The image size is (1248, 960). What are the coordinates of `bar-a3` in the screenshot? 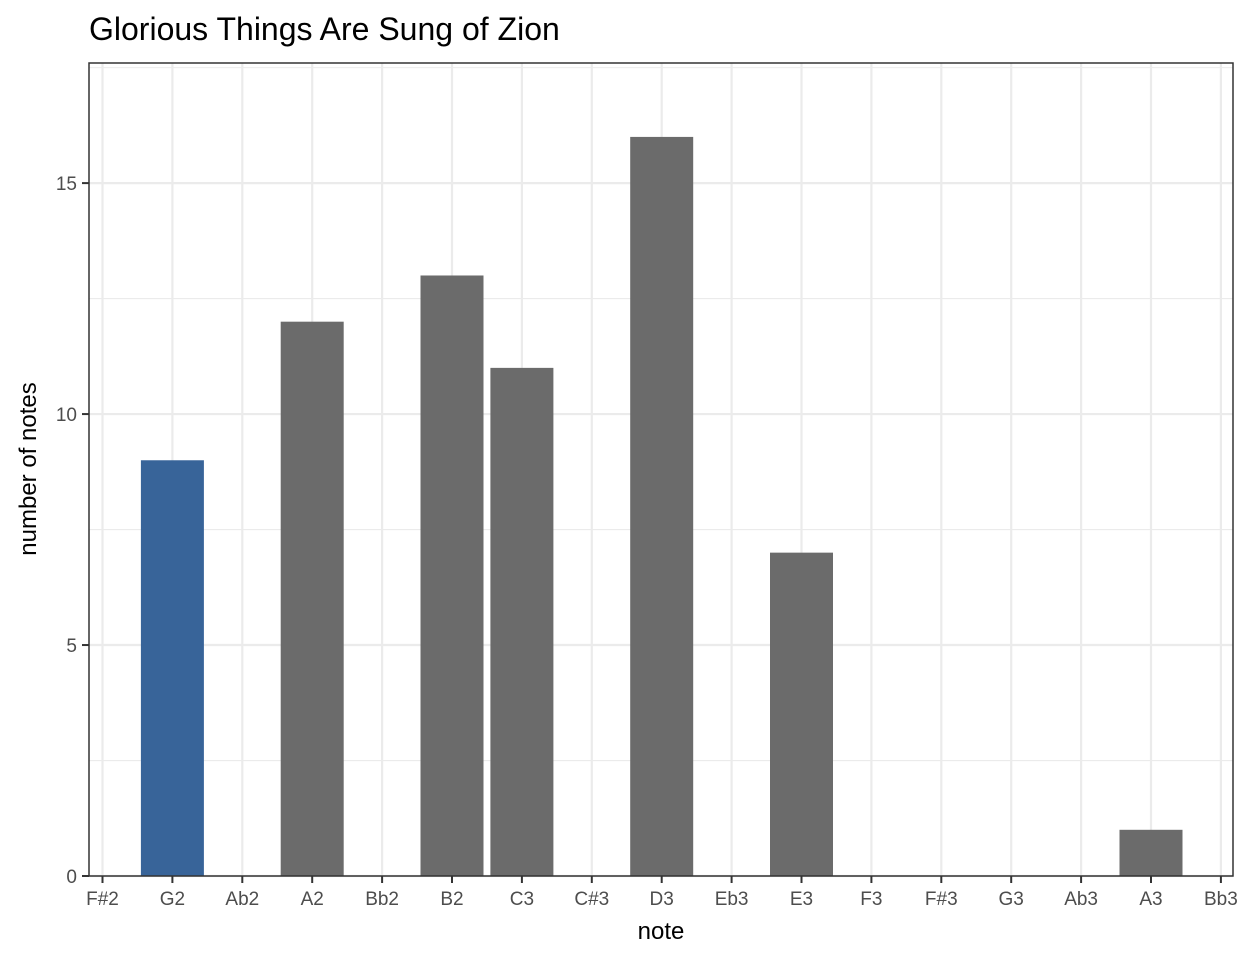 It's located at (1151, 852).